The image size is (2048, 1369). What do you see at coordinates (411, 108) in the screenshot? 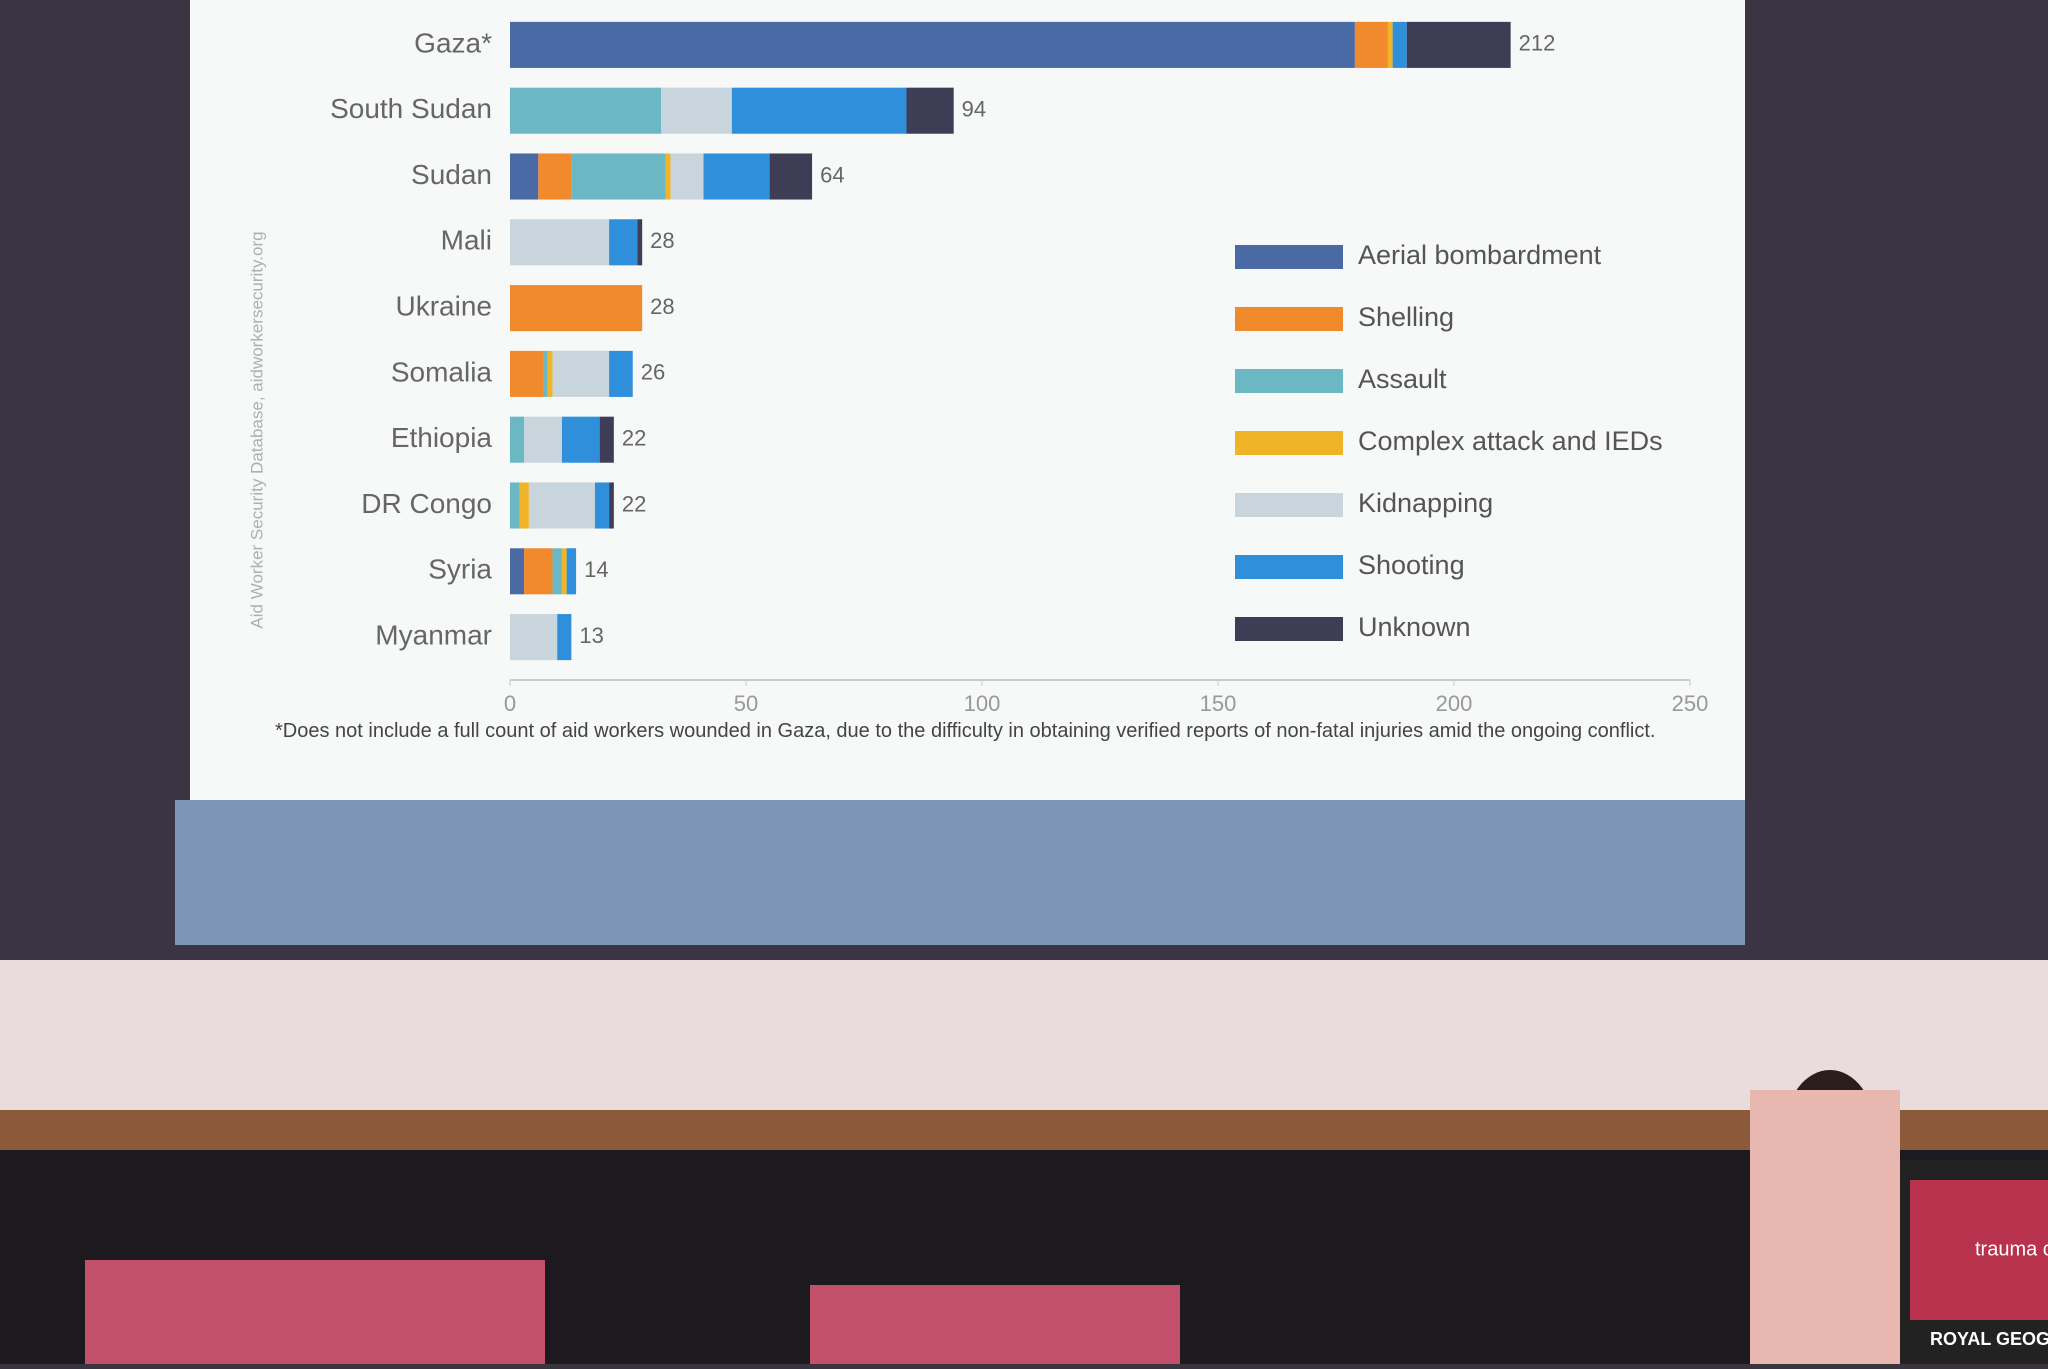
I see `y-tick-label: South Sudan` at bounding box center [411, 108].